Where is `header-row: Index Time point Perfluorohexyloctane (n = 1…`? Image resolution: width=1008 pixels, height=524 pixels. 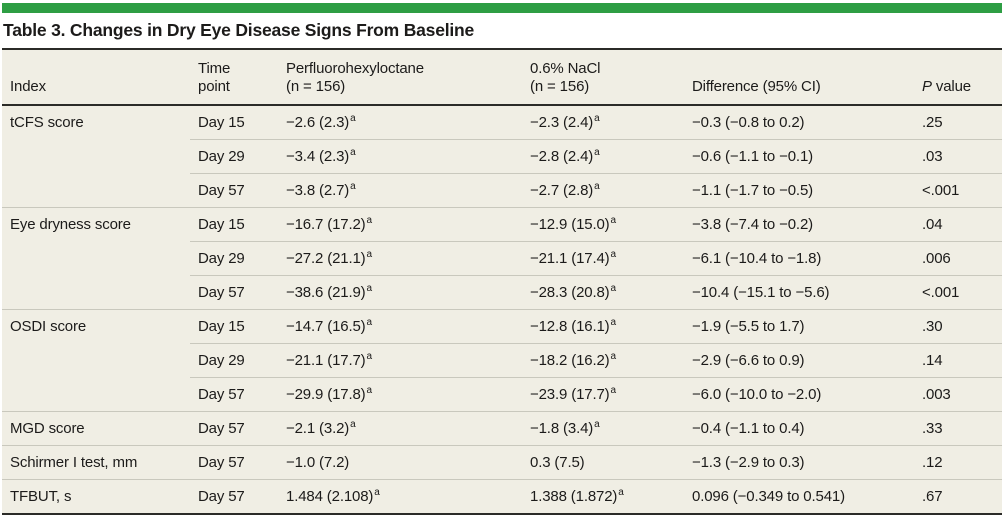
header-row: Index Time point Perfluorohexyloctane (n = 1… is located at coordinates (502, 77).